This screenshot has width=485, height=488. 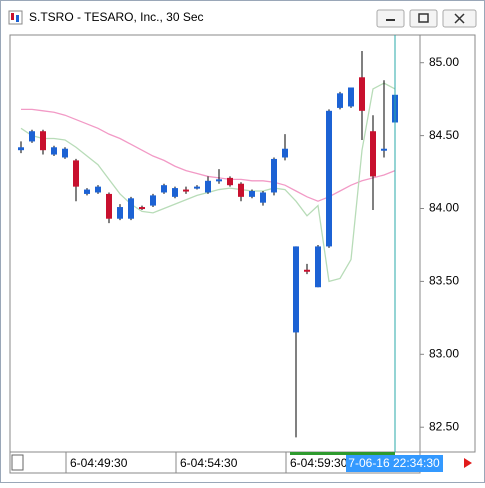 What do you see at coordinates (342, 453) in the screenshot?
I see `session-highlight` at bounding box center [342, 453].